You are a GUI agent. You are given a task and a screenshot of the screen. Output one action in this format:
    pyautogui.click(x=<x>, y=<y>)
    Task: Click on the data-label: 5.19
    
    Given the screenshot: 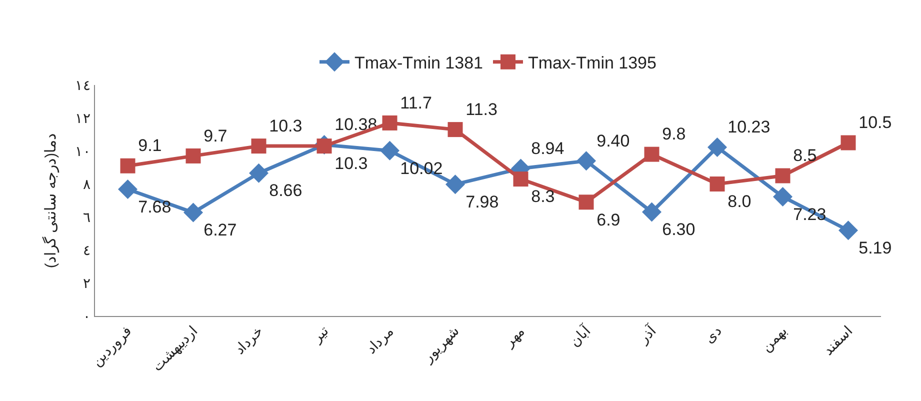 What is the action you would take?
    pyautogui.click(x=875, y=248)
    